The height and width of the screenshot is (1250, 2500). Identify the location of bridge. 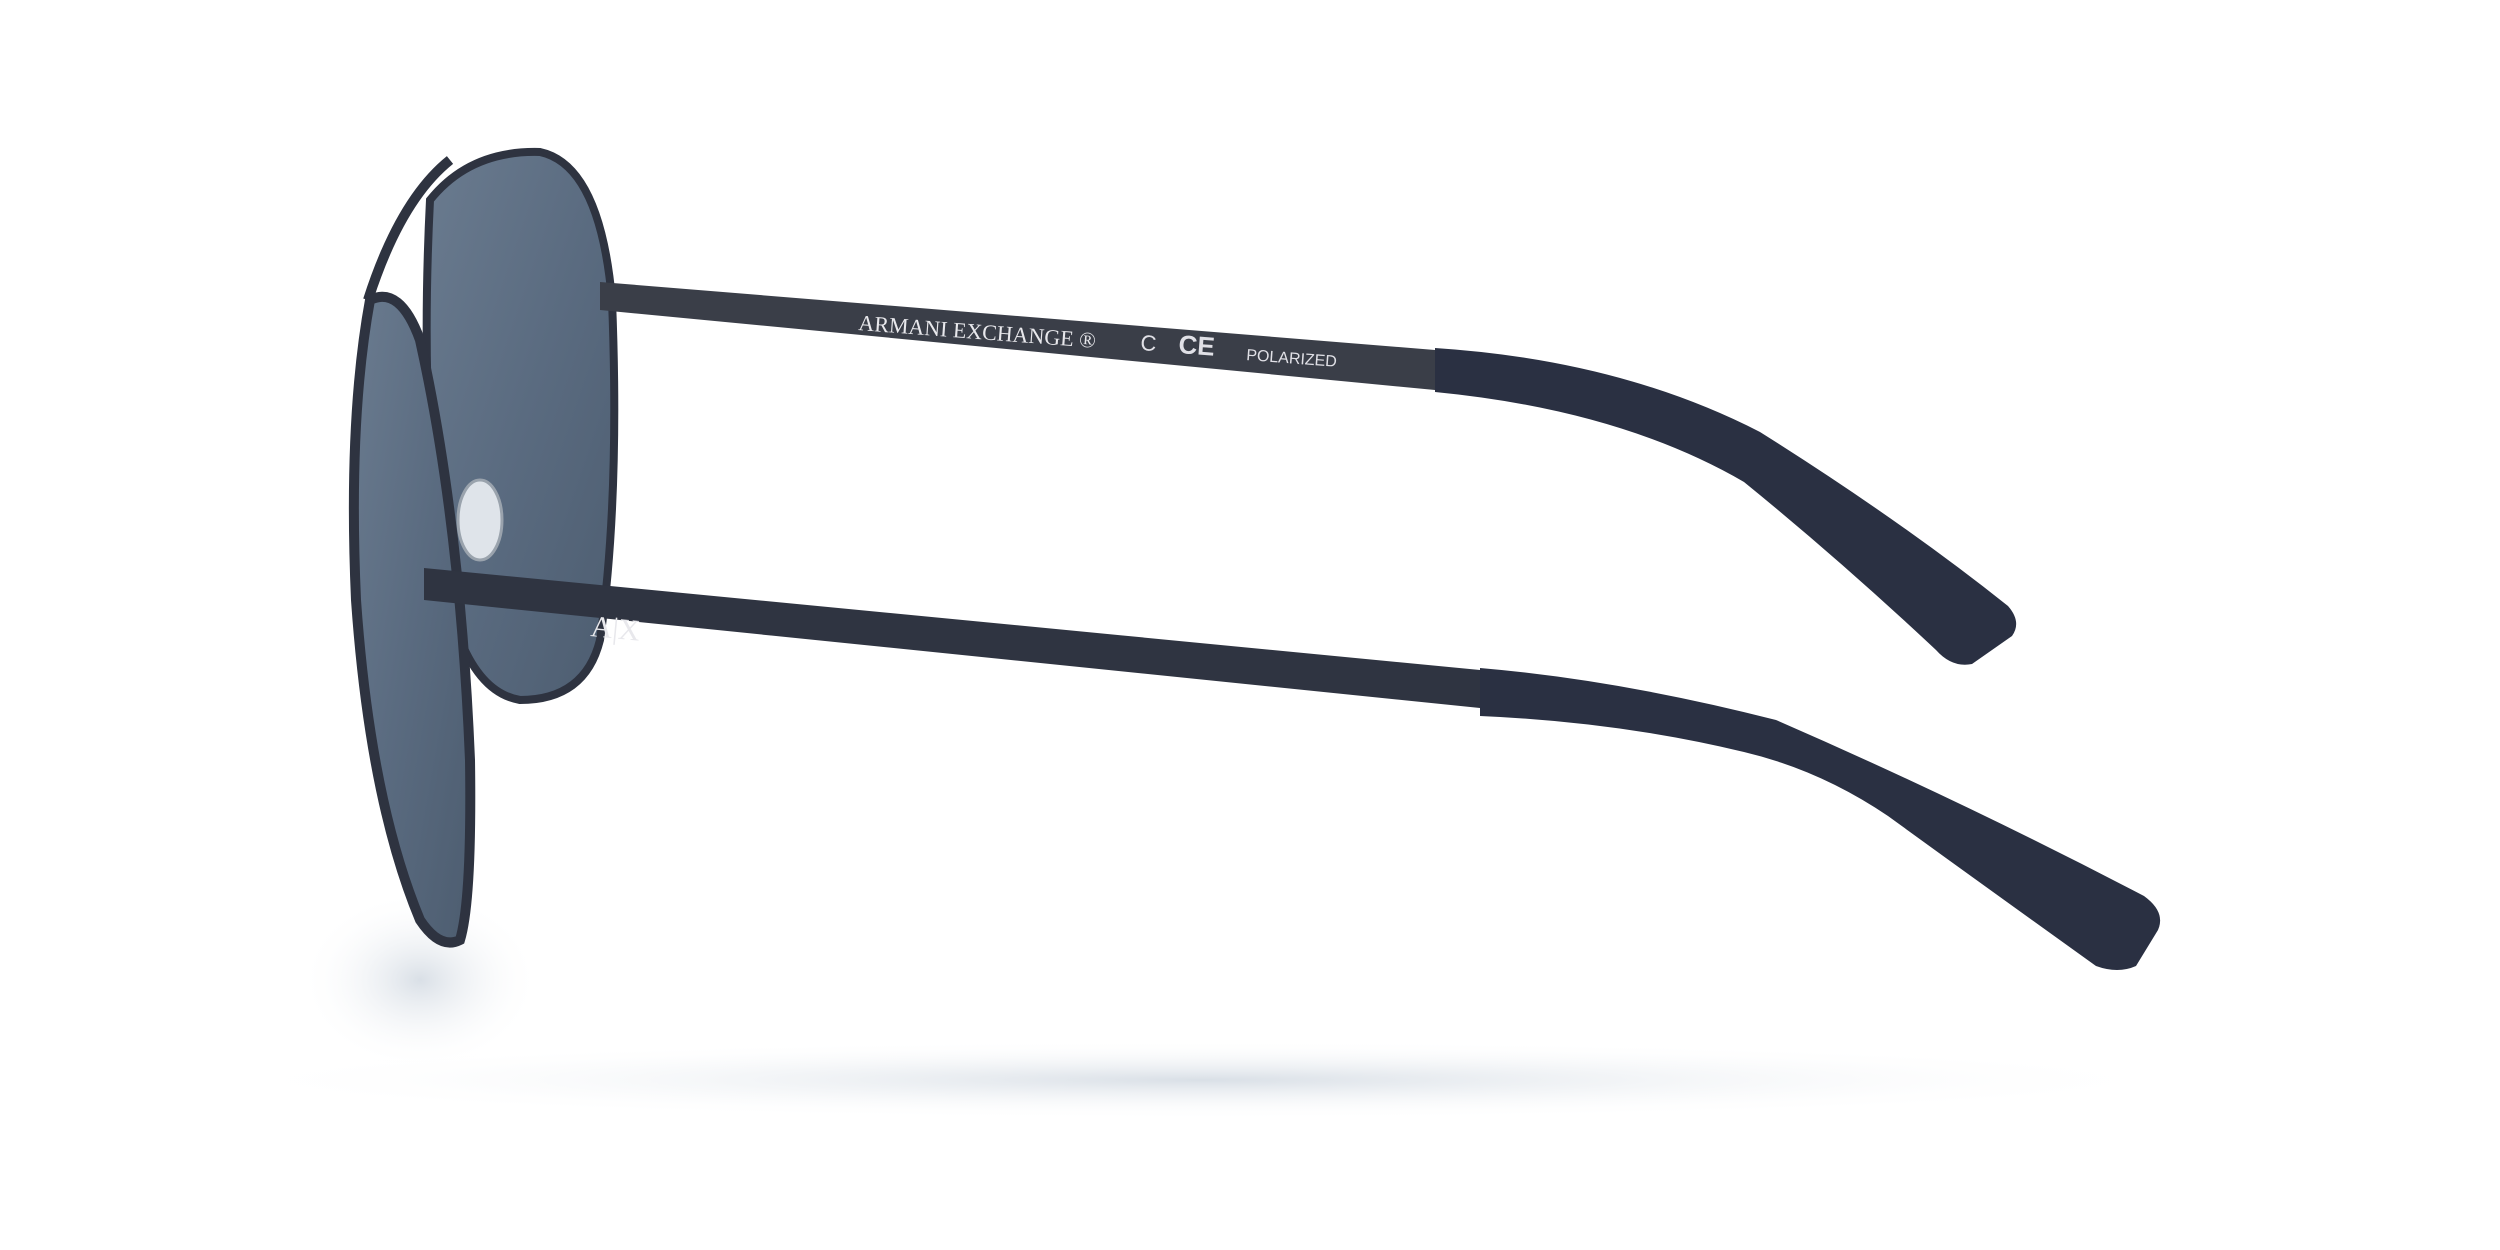
(408, 229).